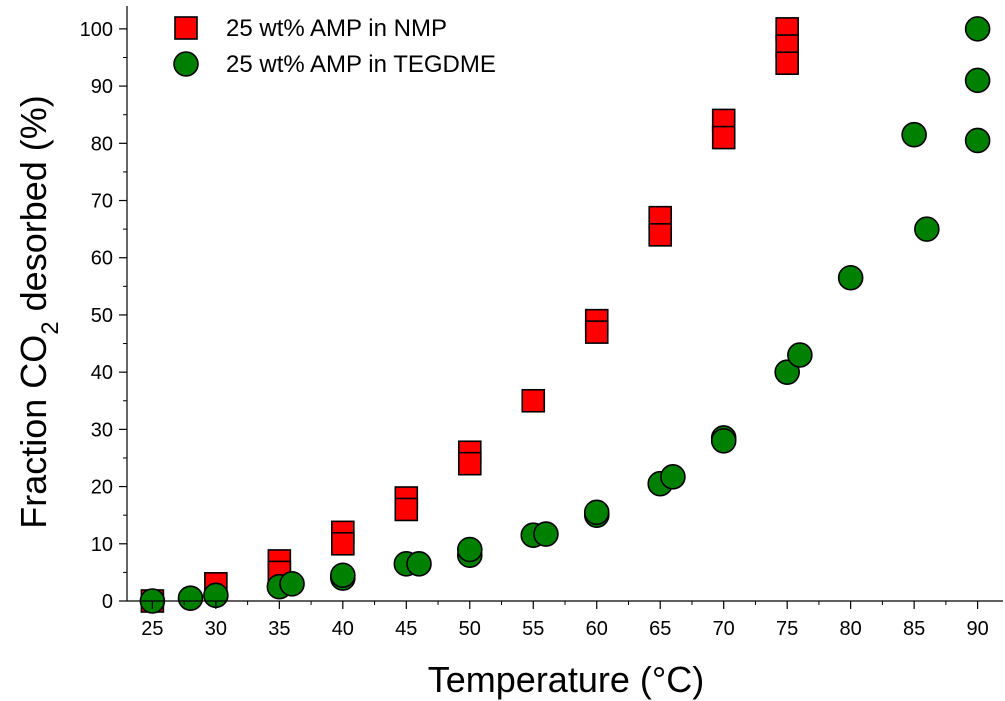  What do you see at coordinates (102, 373) in the screenshot?
I see `y-tick-label: 40` at bounding box center [102, 373].